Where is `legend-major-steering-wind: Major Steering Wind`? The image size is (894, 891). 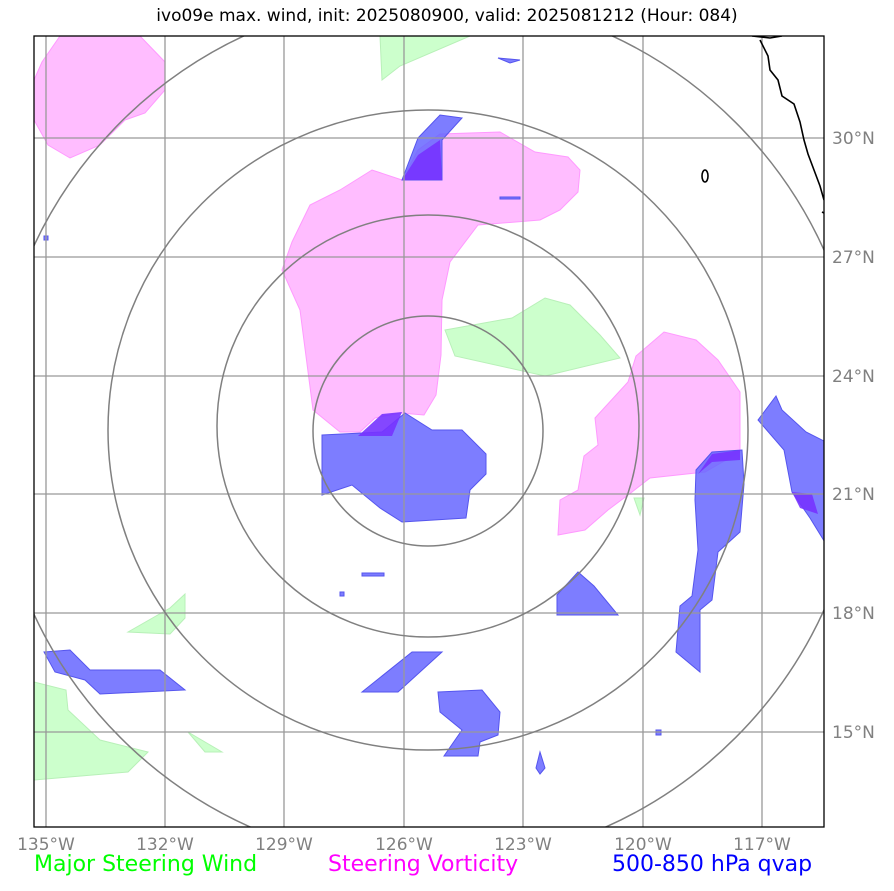
legend-major-steering-wind: Major Steering Wind is located at coordinates (146, 864).